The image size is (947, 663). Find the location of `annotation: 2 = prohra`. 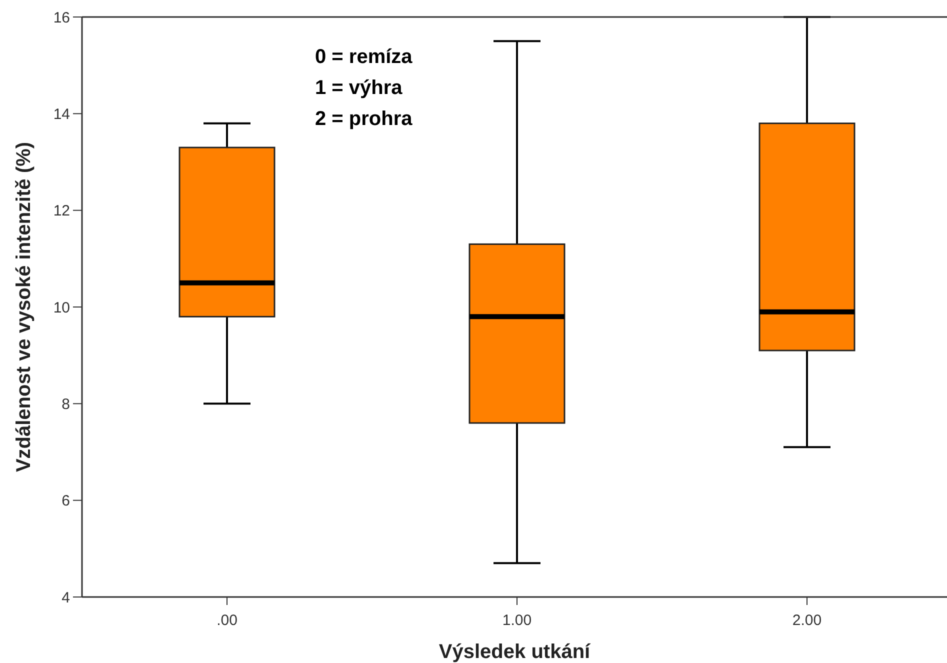

annotation: 2 = prohra is located at coordinates (364, 119).